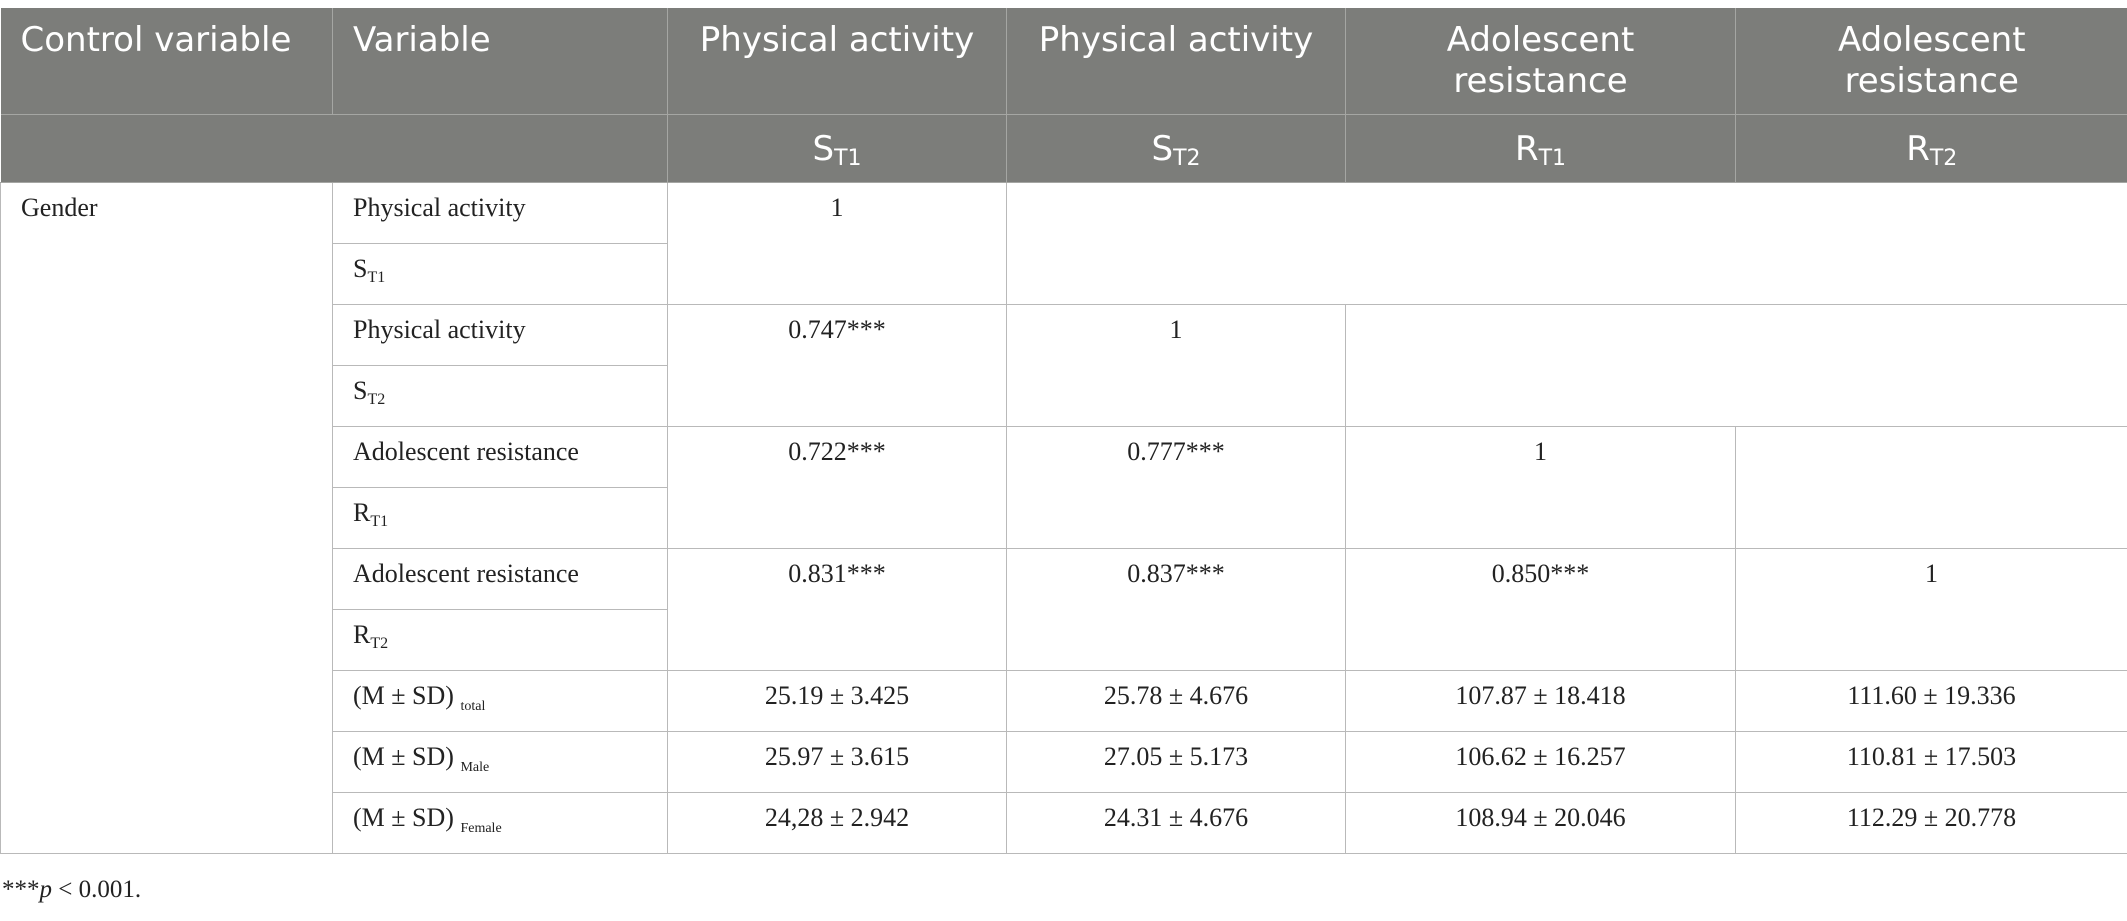 Image resolution: width=2127 pixels, height=921 pixels. What do you see at coordinates (1176, 61) in the screenshot?
I see `header-physical-activity-t2: Physical activity` at bounding box center [1176, 61].